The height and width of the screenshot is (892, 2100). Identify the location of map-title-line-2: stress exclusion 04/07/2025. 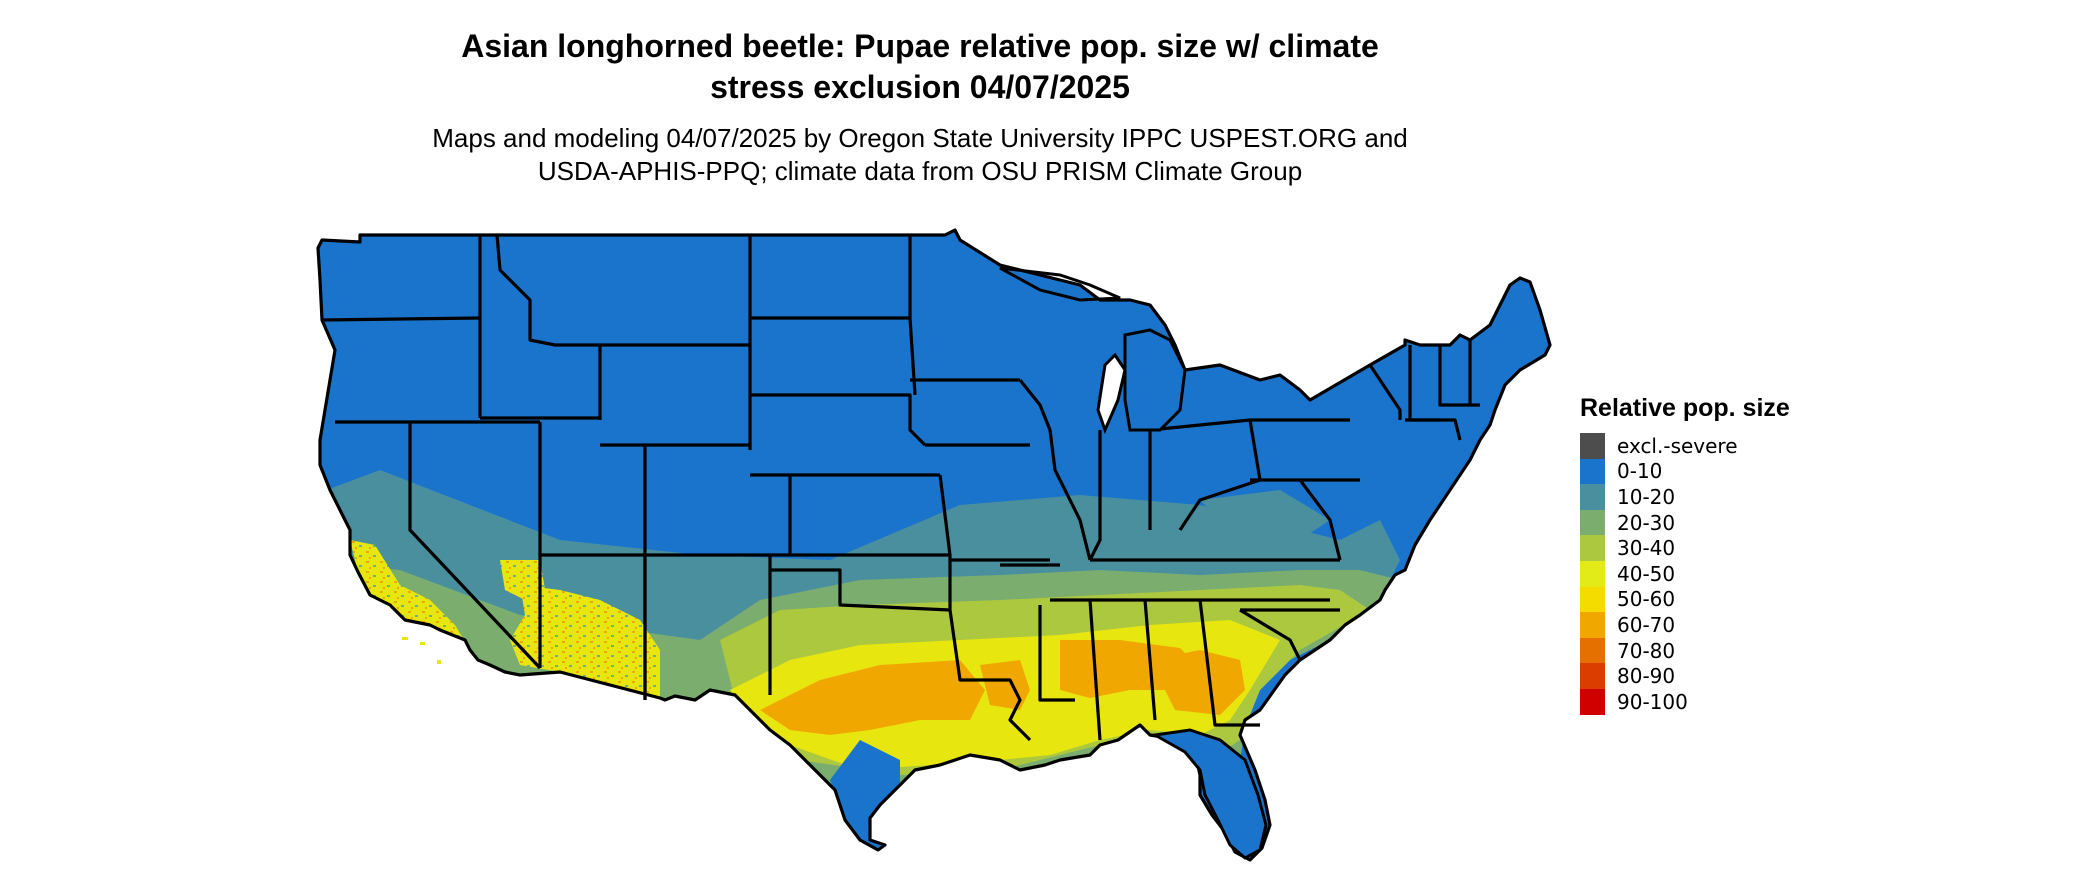
(920, 87).